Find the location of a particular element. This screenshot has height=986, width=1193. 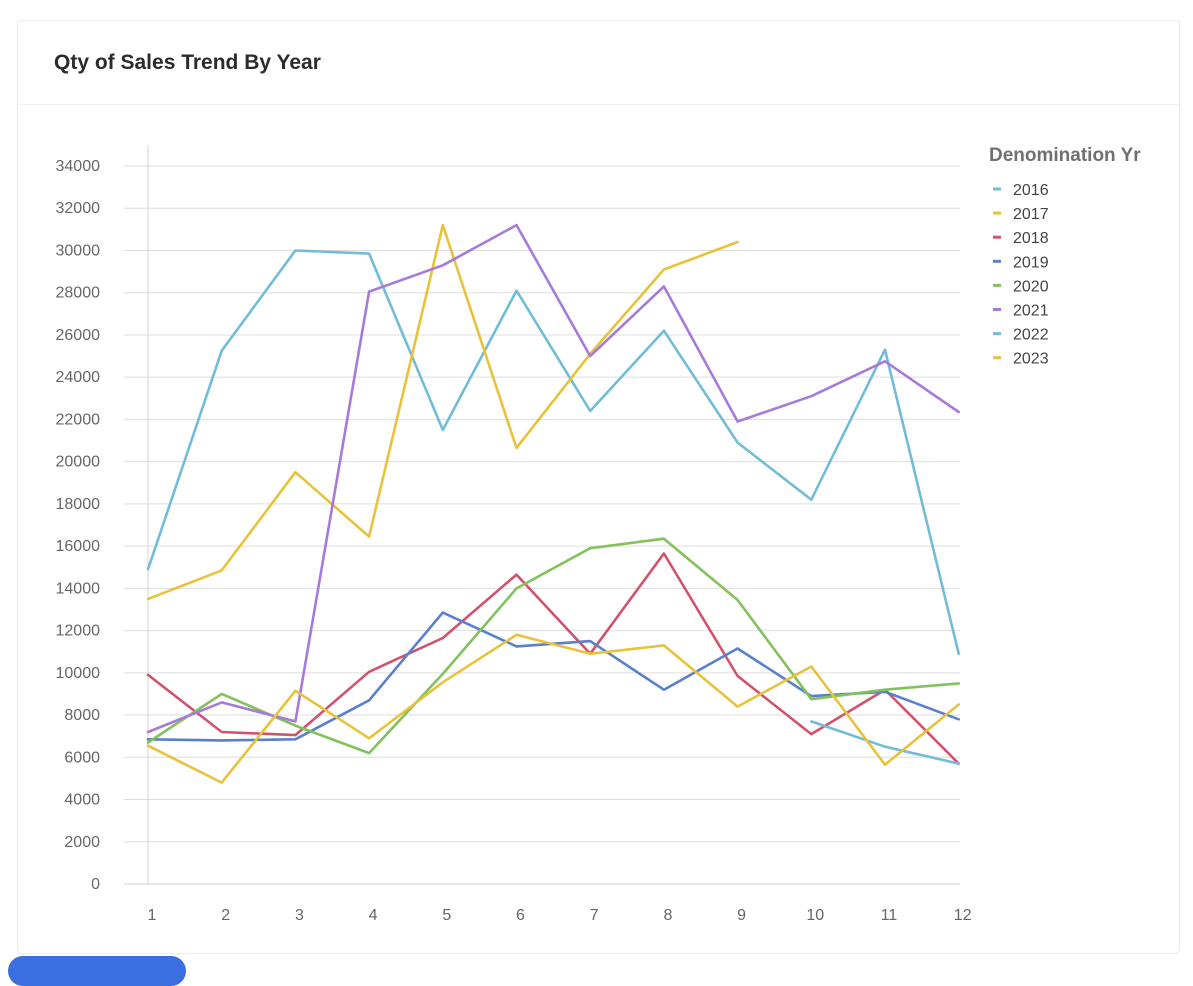

y-tick-label: 16000 is located at coordinates (78, 546).